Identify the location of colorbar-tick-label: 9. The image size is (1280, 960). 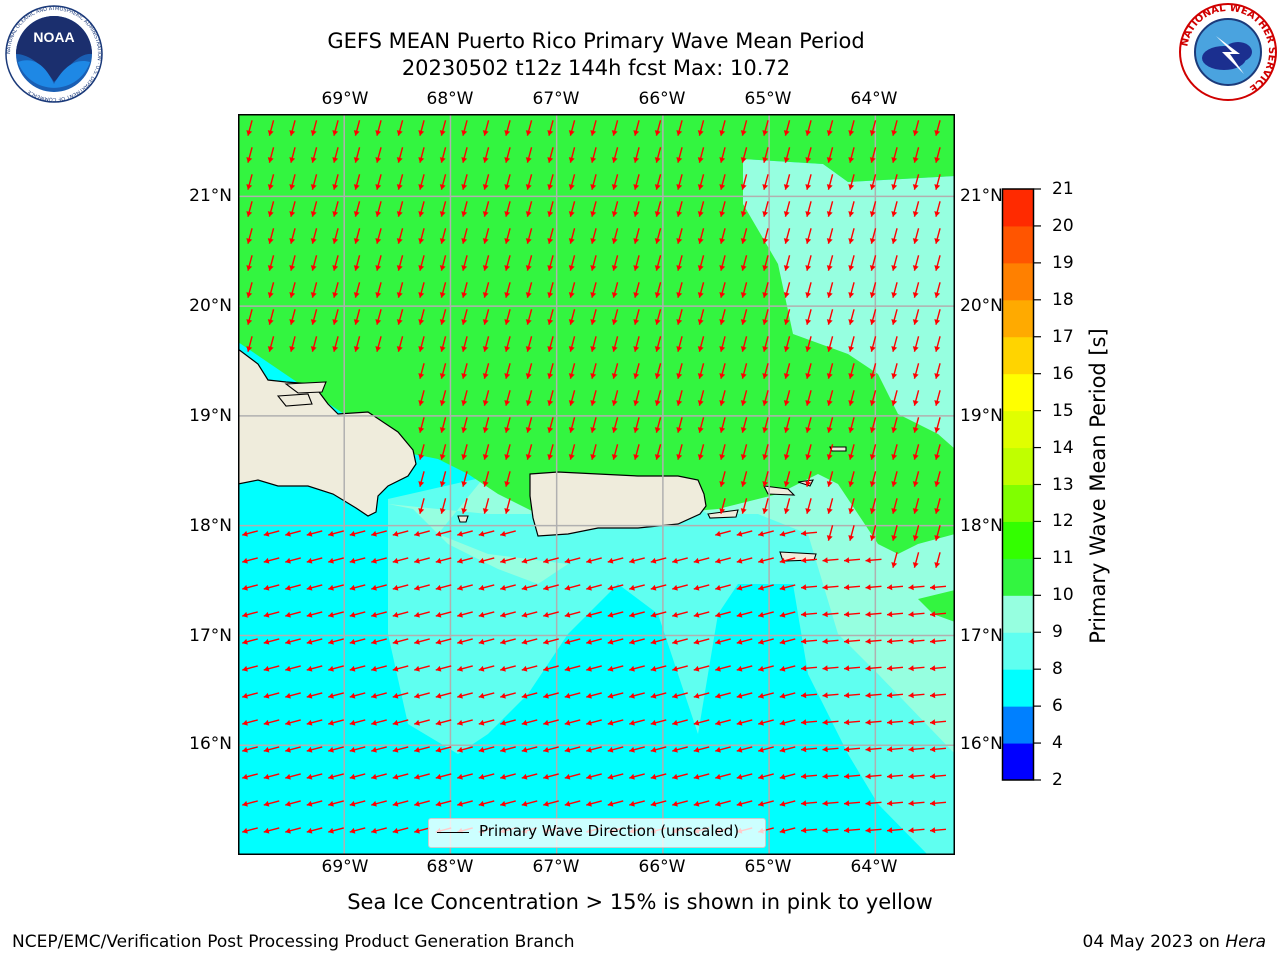
(1057, 632).